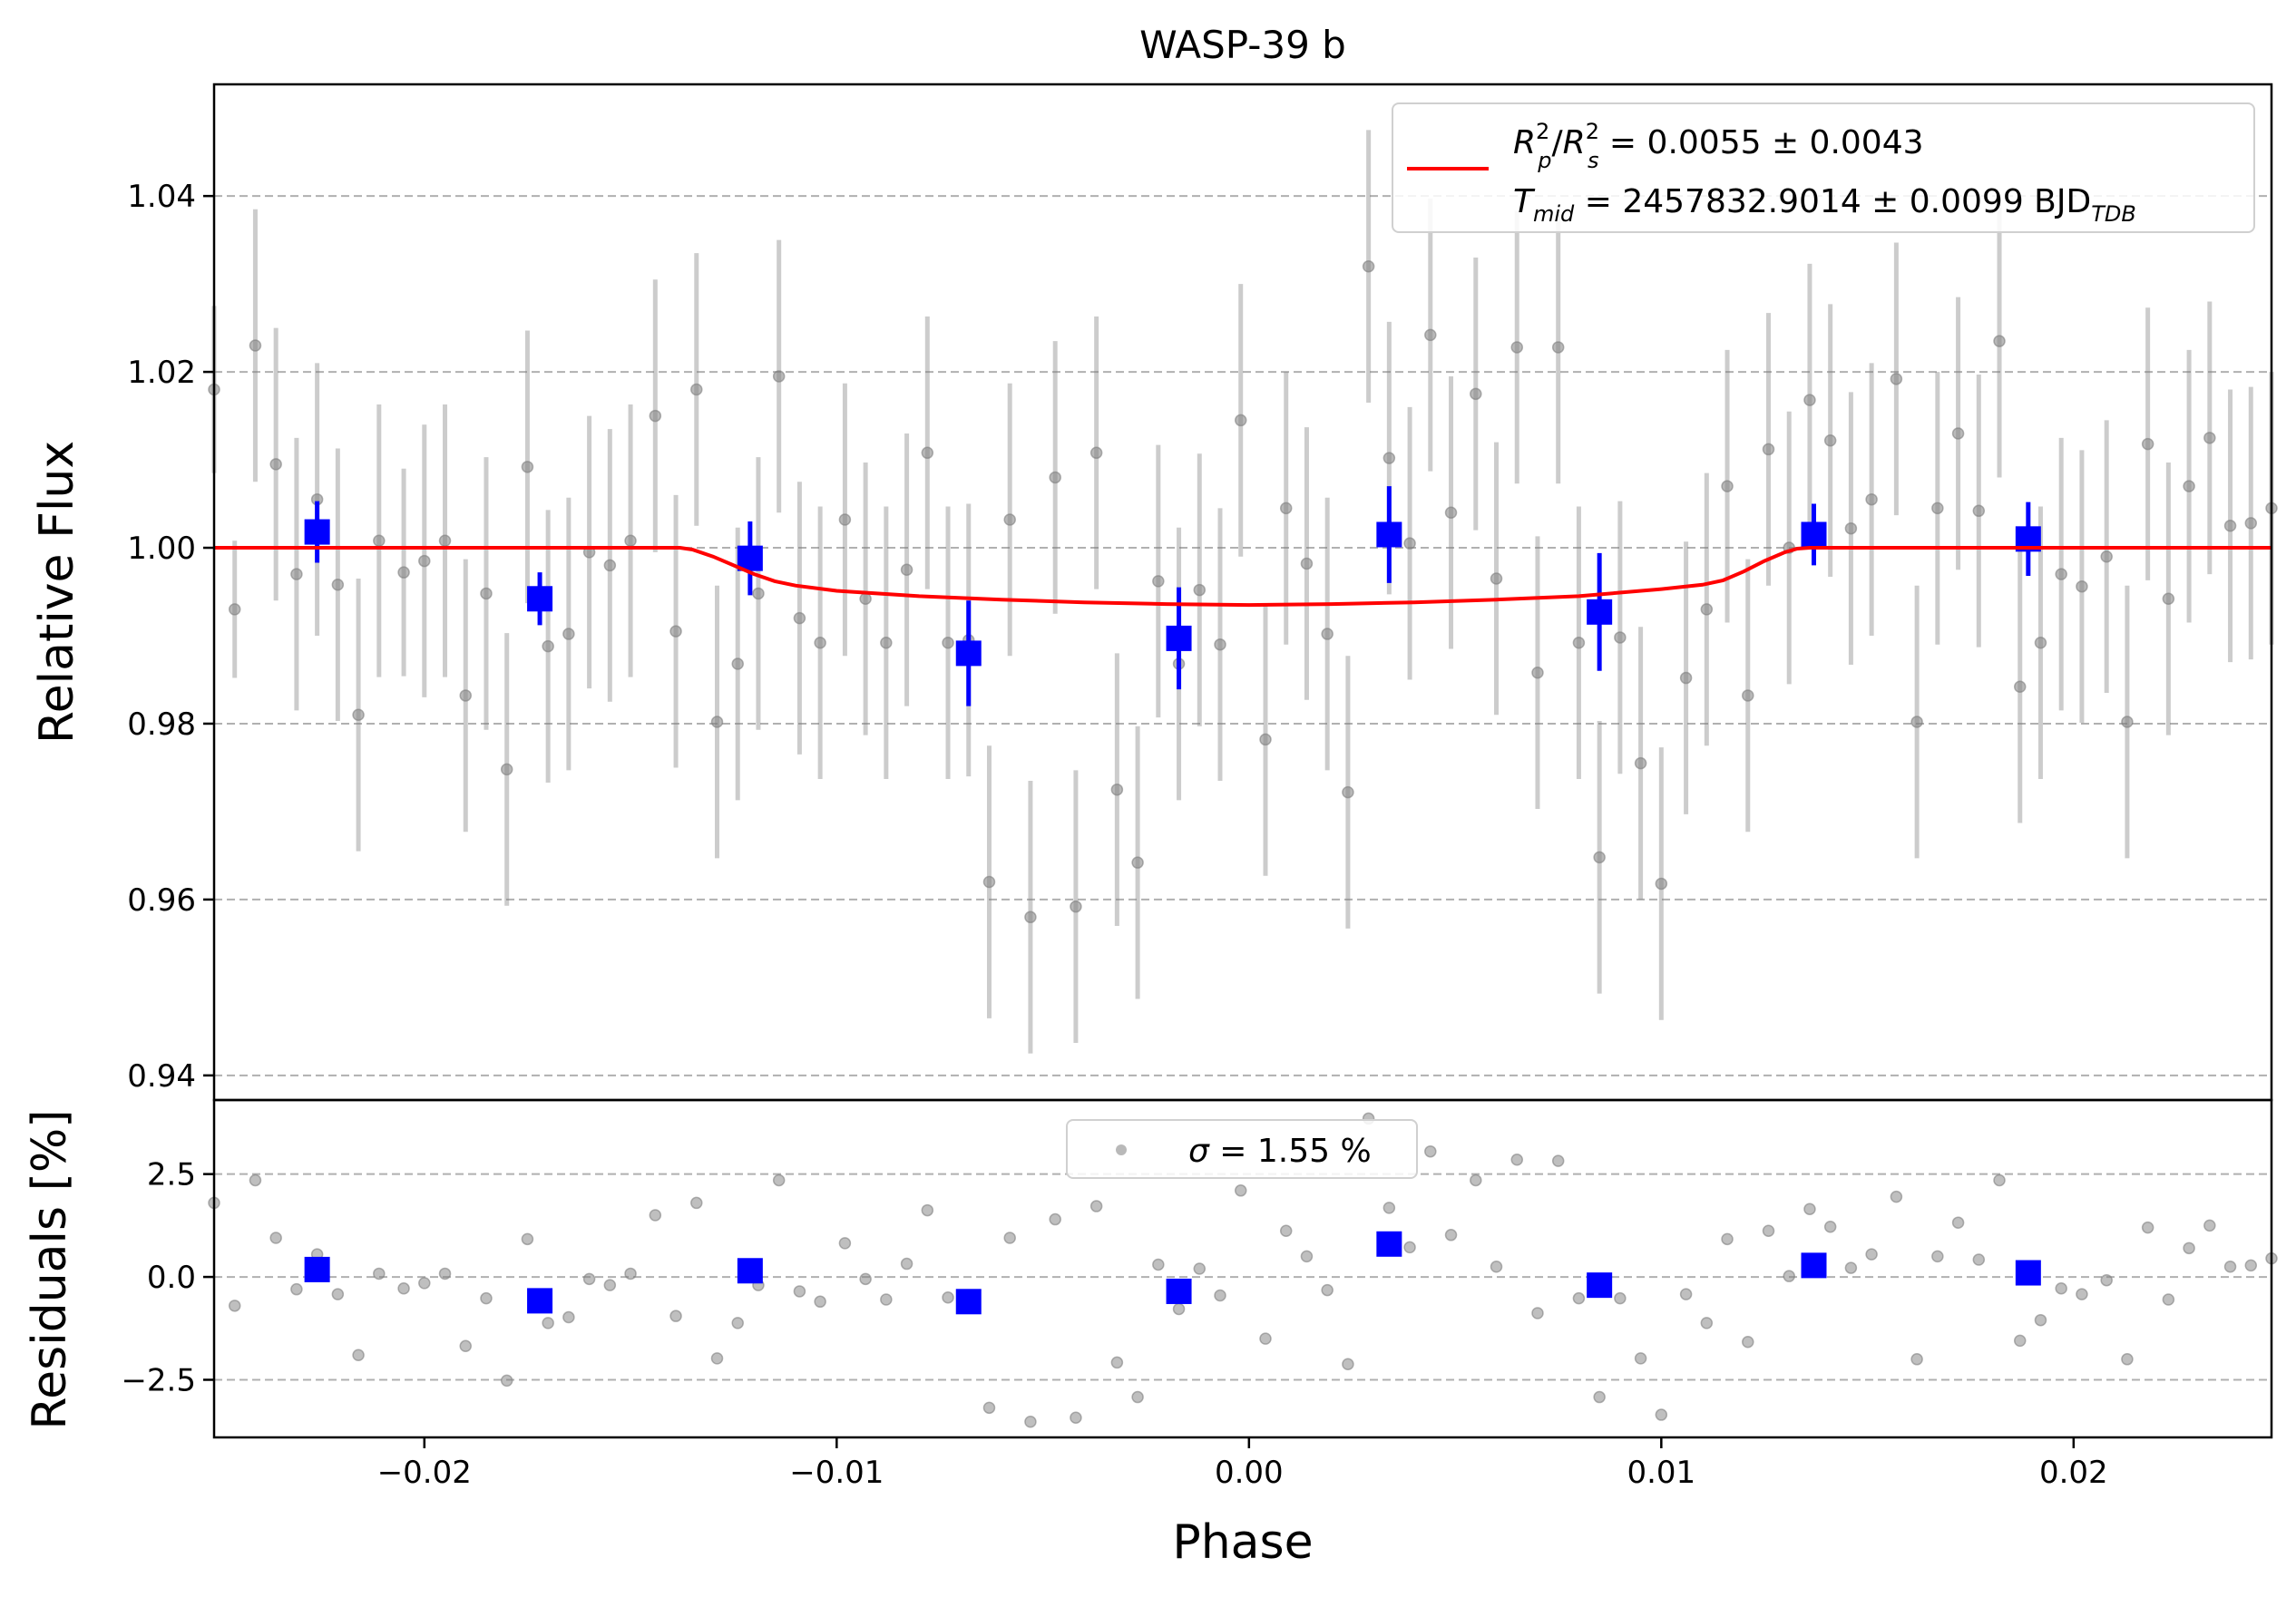 This screenshot has height=1597, width=2296. What do you see at coordinates (158, 1380) in the screenshot?
I see `bottom-y-tick-label: −2.5` at bounding box center [158, 1380].